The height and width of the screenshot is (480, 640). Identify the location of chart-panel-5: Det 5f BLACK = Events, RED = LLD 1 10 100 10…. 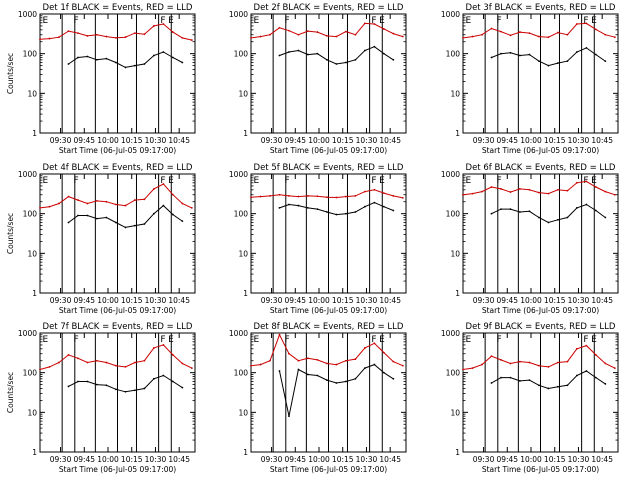
(318, 239).